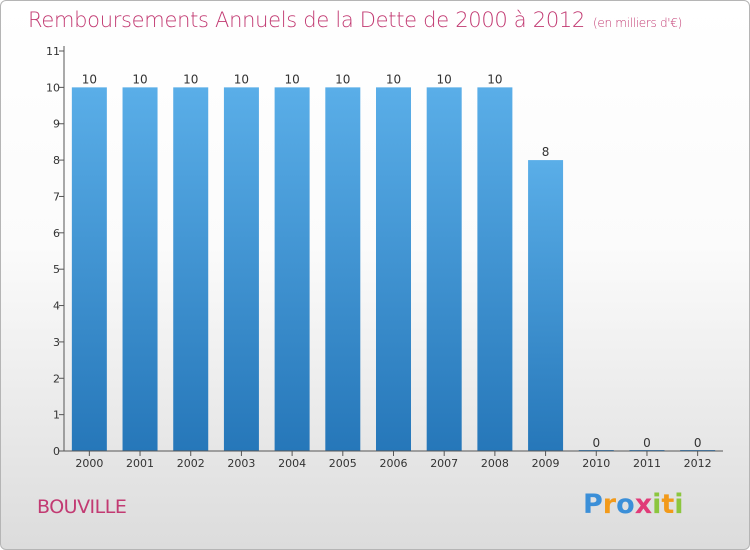  What do you see at coordinates (55, 251) in the screenshot?
I see `y-axis: 0 1 2 3 4 5 6 7 8 9 10 11` at bounding box center [55, 251].